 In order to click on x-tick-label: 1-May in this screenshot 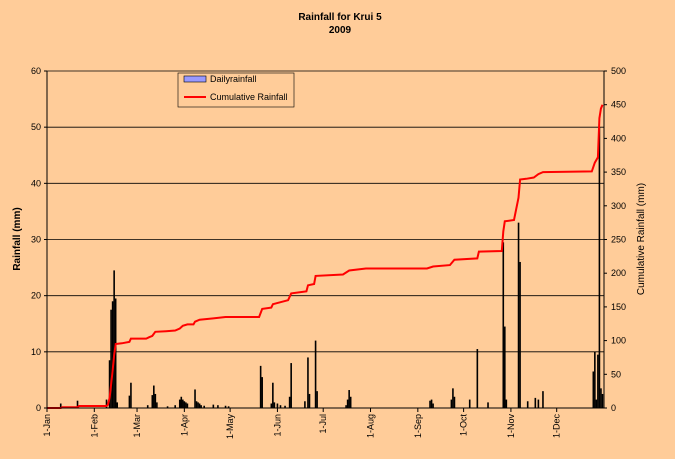, I will do `click(230, 427)`.